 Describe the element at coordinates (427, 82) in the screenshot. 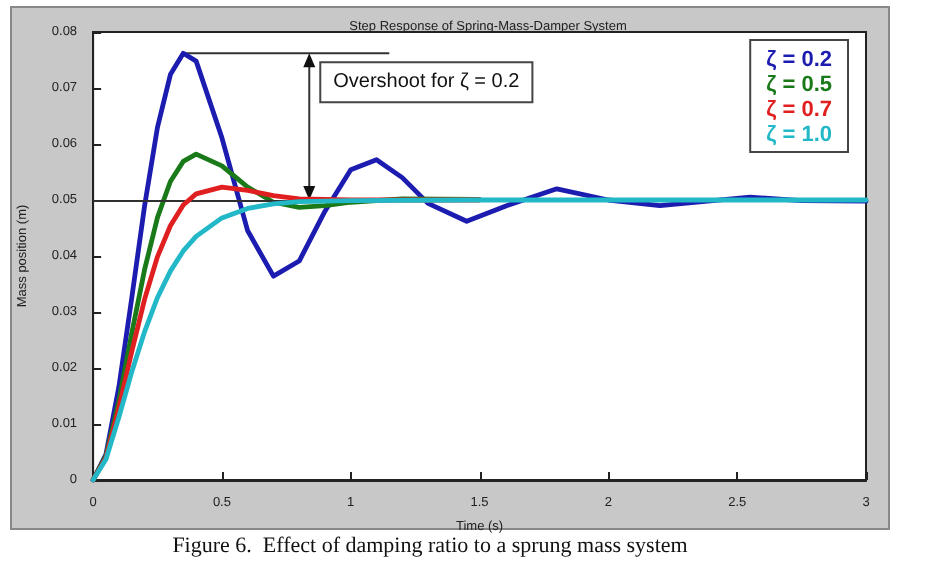

I see `annotation: Overshoot for ζ = 0.2` at that location.